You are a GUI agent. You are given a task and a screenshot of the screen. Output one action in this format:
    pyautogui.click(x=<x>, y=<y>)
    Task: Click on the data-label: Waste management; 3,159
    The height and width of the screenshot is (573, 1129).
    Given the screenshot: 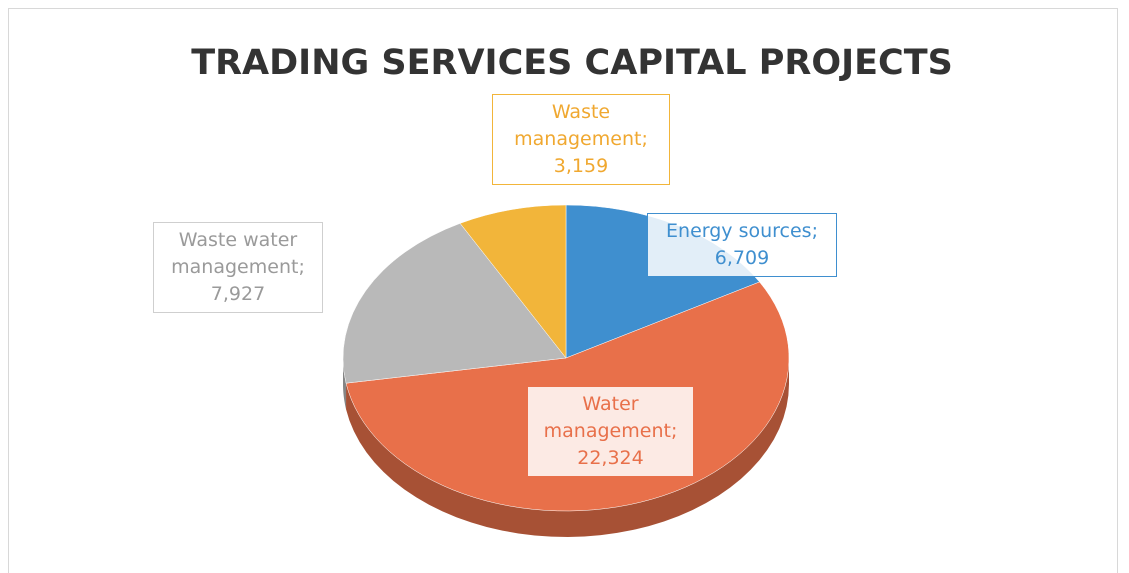 What is the action you would take?
    pyautogui.click(x=581, y=139)
    